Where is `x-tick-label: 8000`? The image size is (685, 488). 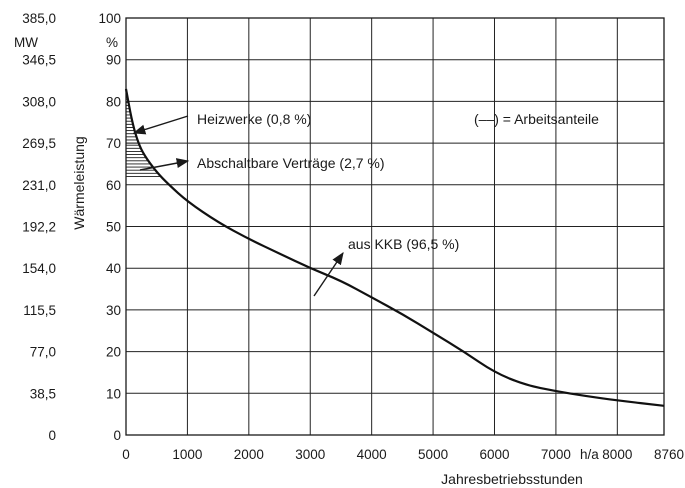
x-tick-label: 8000 is located at coordinates (617, 454).